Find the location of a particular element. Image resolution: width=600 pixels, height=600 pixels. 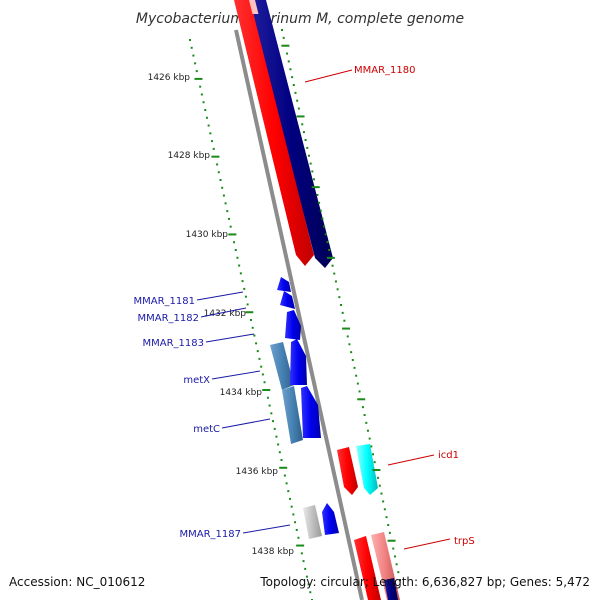

gene-mmar-1187-gray is located at coordinates (312, 522).